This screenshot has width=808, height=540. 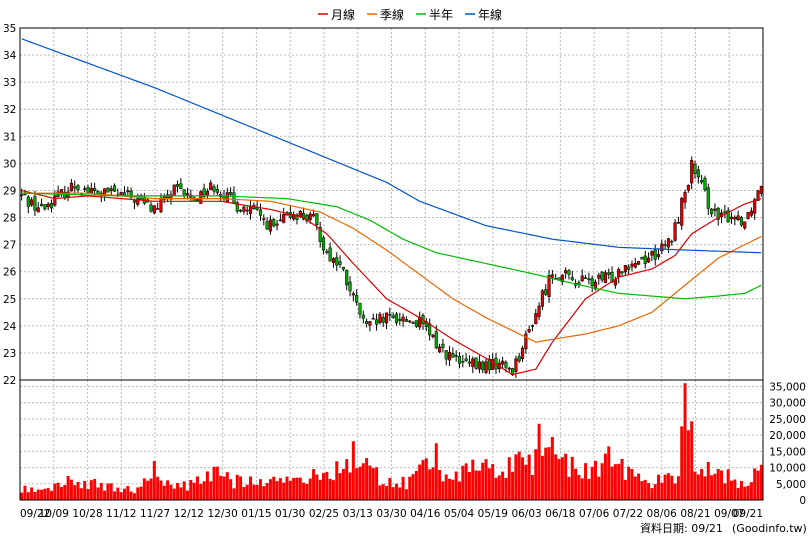 I want to click on volume-tick-label: 25,000, so click(x=787, y=420).